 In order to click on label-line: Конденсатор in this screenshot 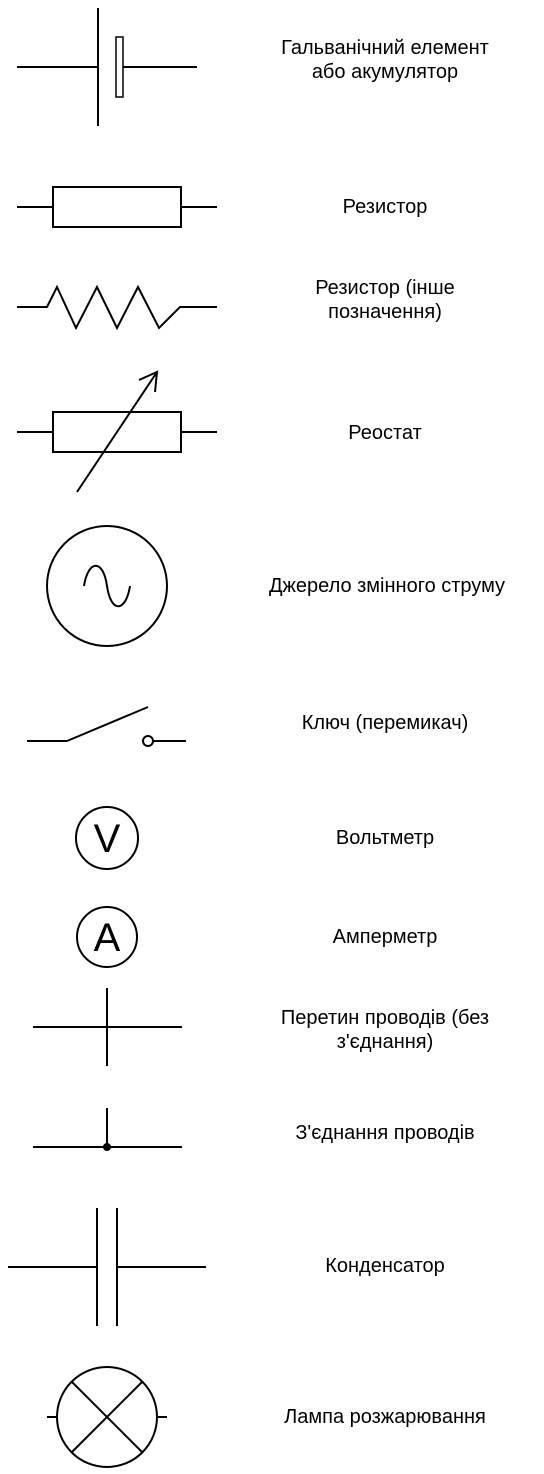, I will do `click(385, 1266)`.